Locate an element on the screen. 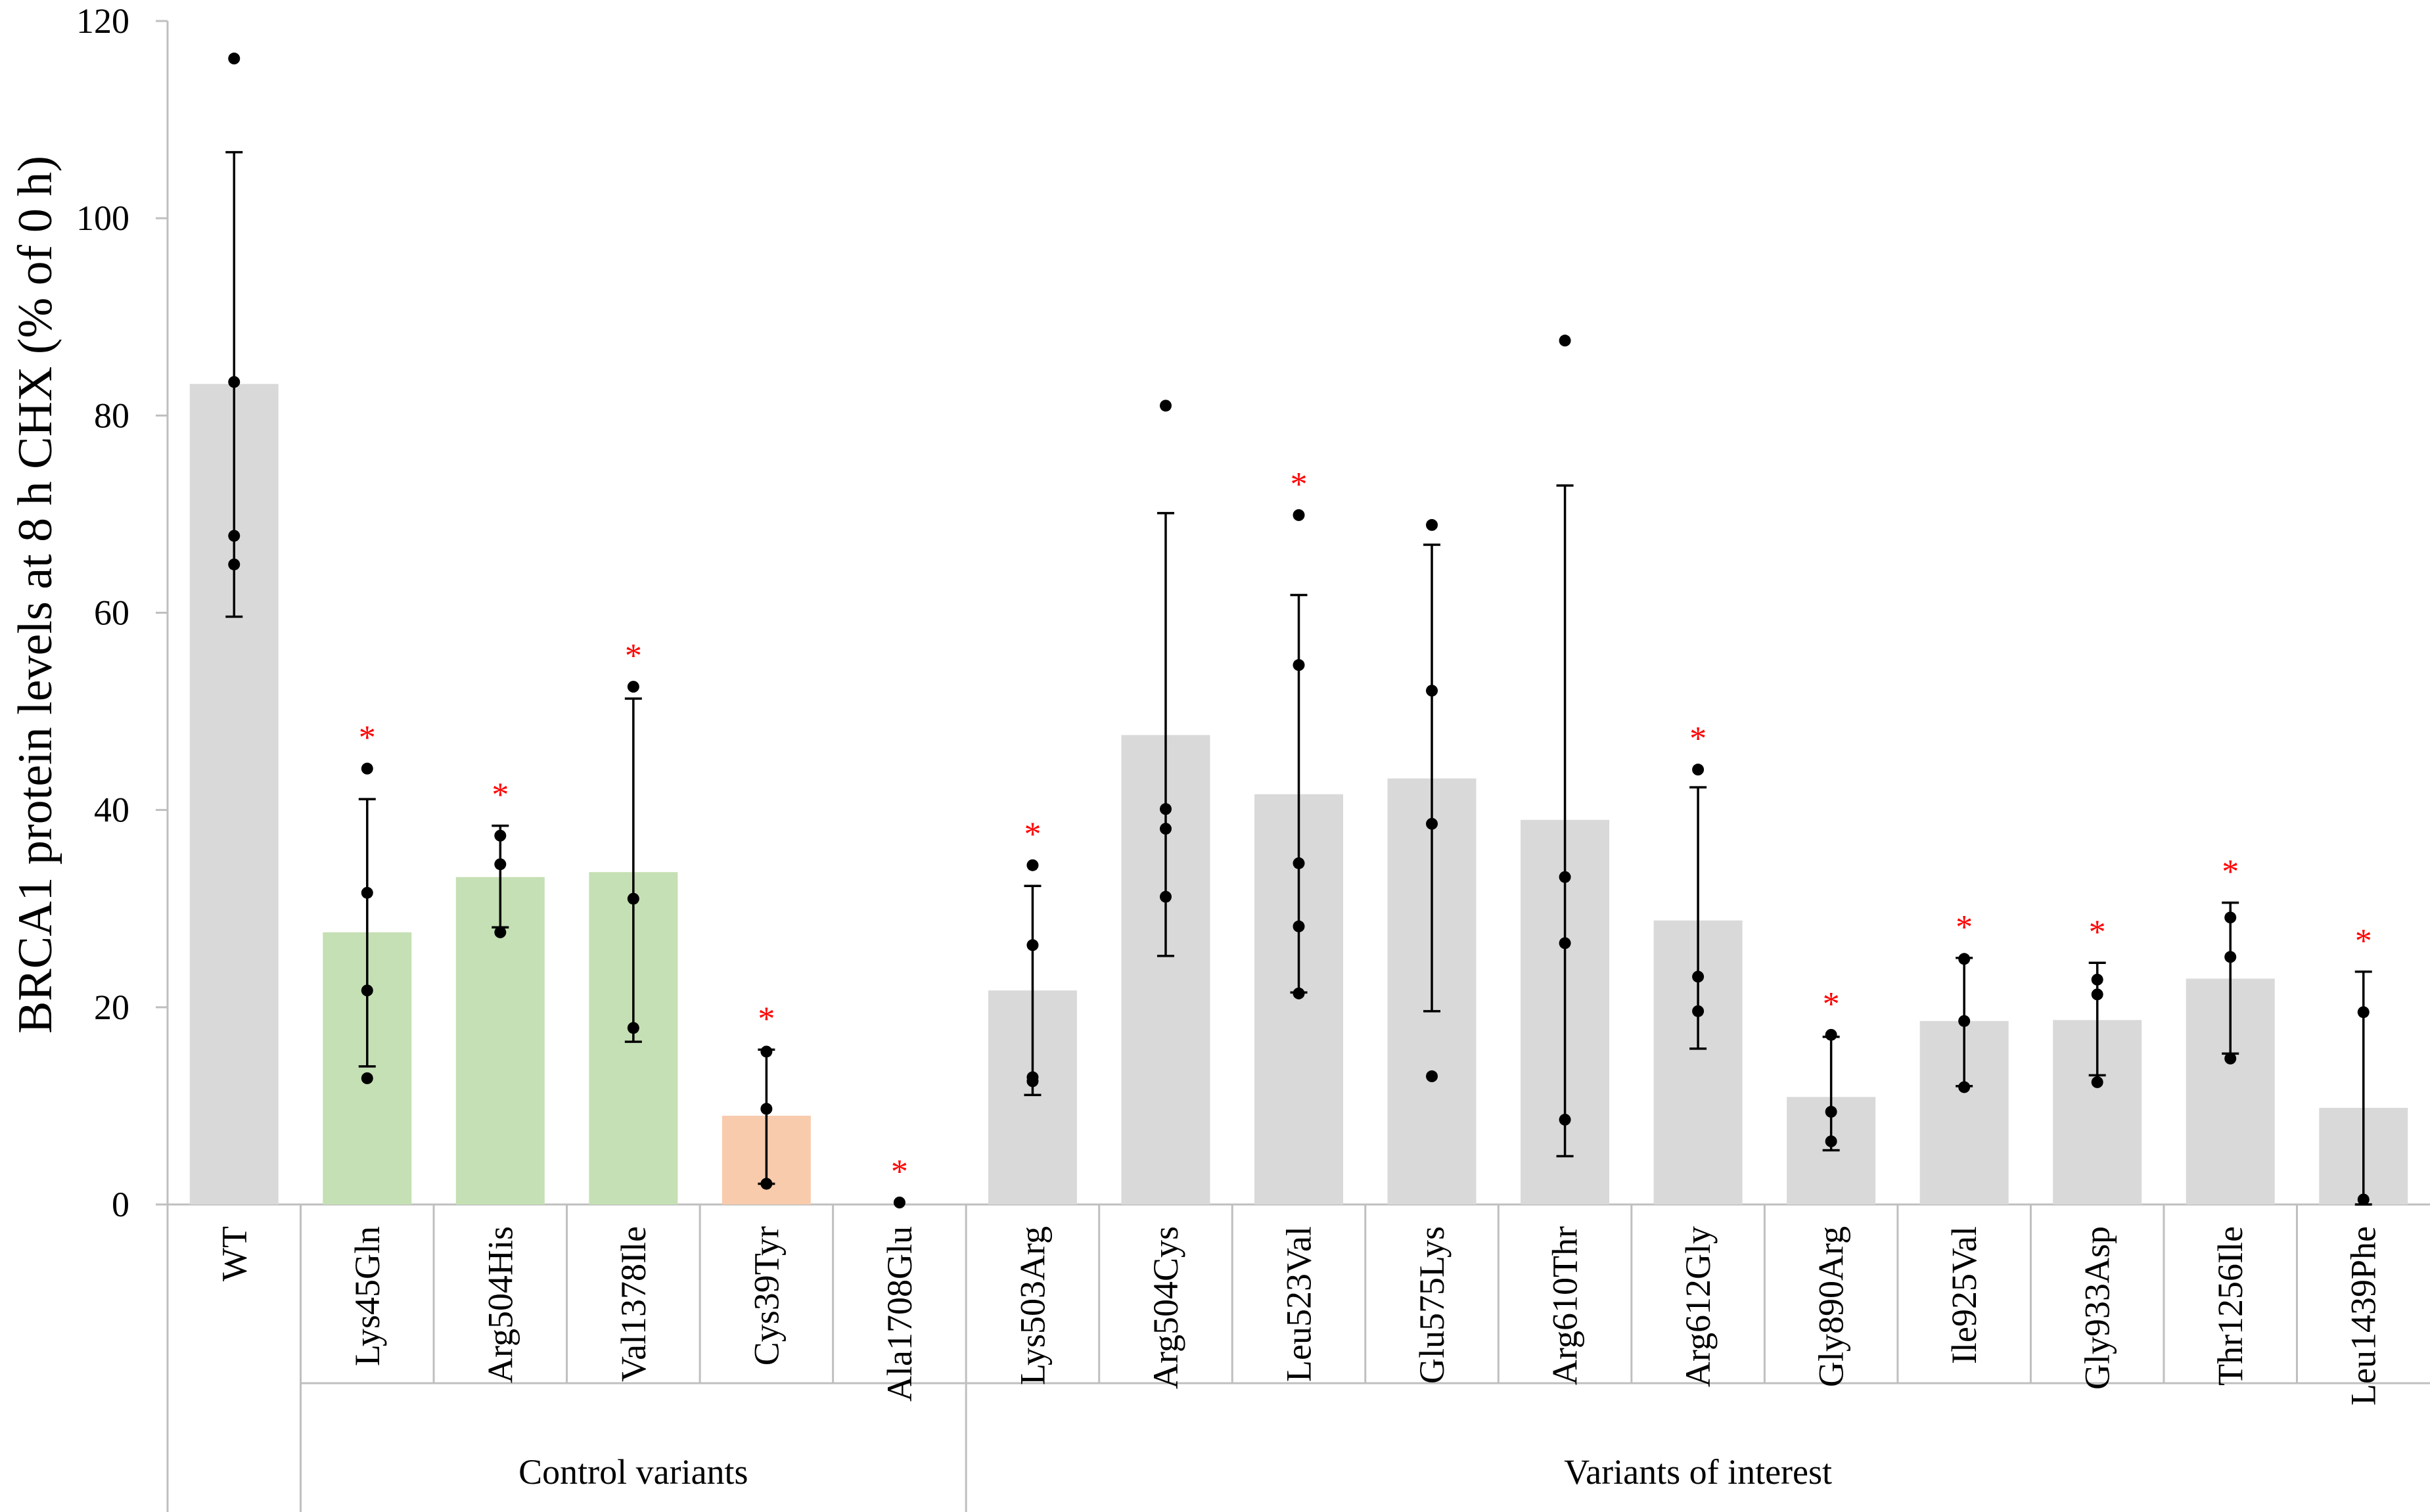 This screenshot has height=1512, width=2430. category-label: Gly890Arg is located at coordinates (1831, 1306).